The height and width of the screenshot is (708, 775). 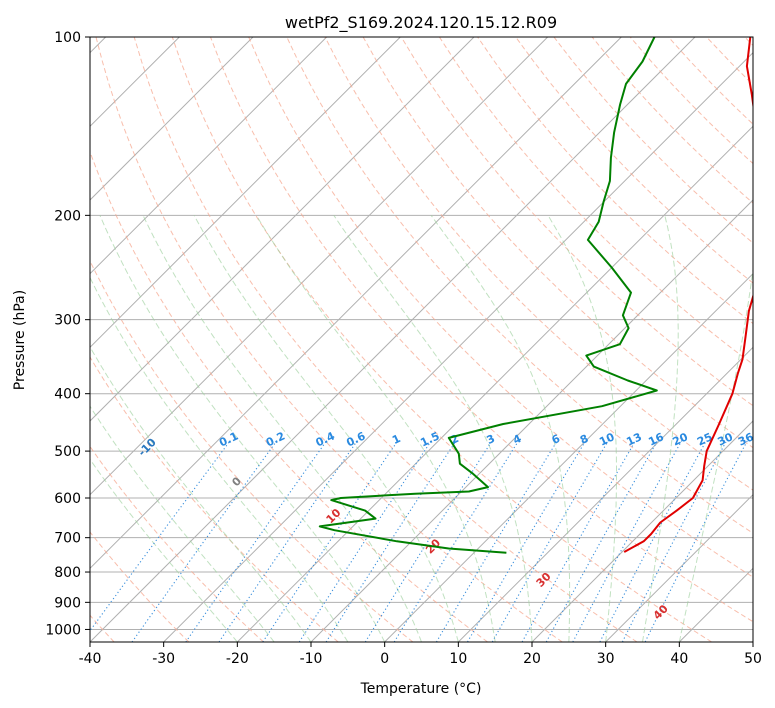 I want to click on y-tick-label: 900, so click(x=67, y=603).